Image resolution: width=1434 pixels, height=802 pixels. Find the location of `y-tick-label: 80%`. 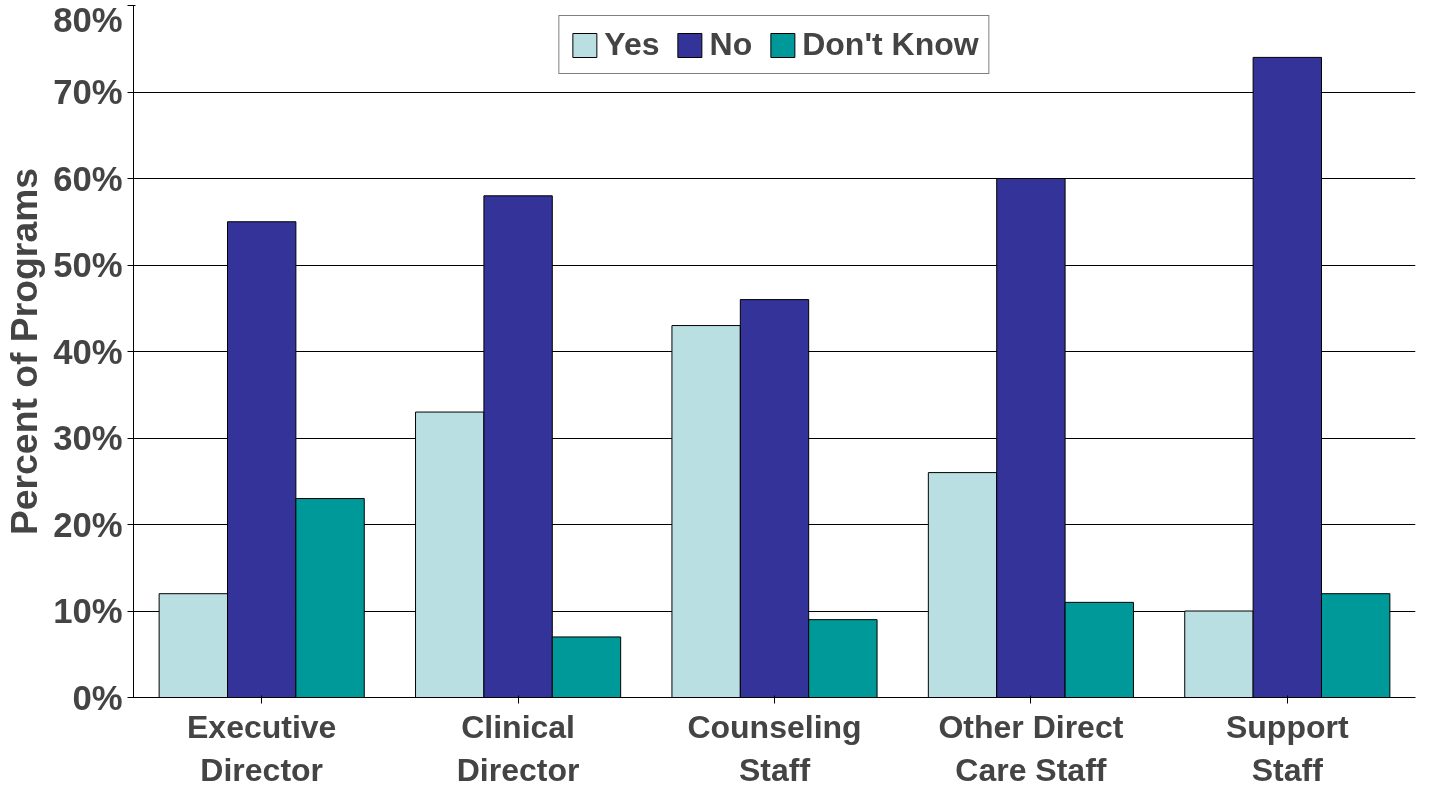

y-tick-label: 80% is located at coordinates (88, 19).